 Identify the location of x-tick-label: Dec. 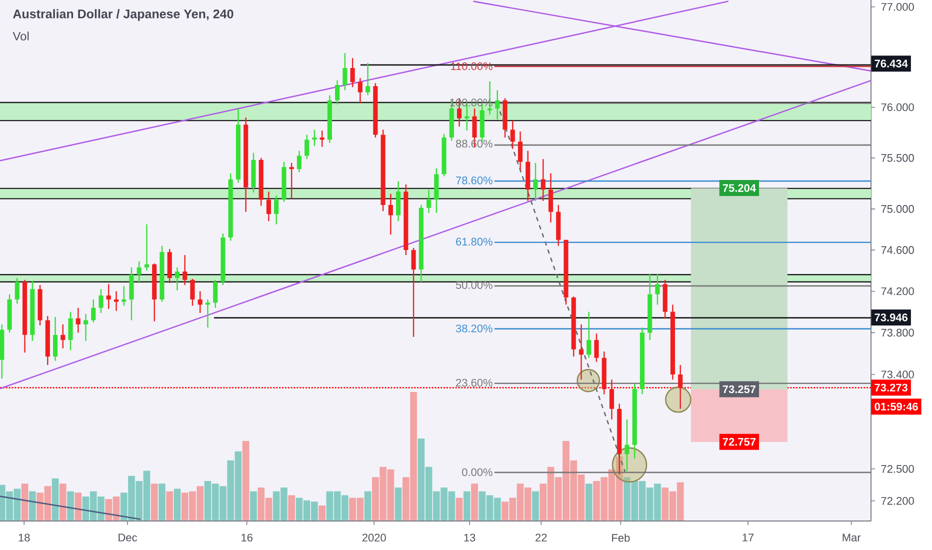
(128, 538).